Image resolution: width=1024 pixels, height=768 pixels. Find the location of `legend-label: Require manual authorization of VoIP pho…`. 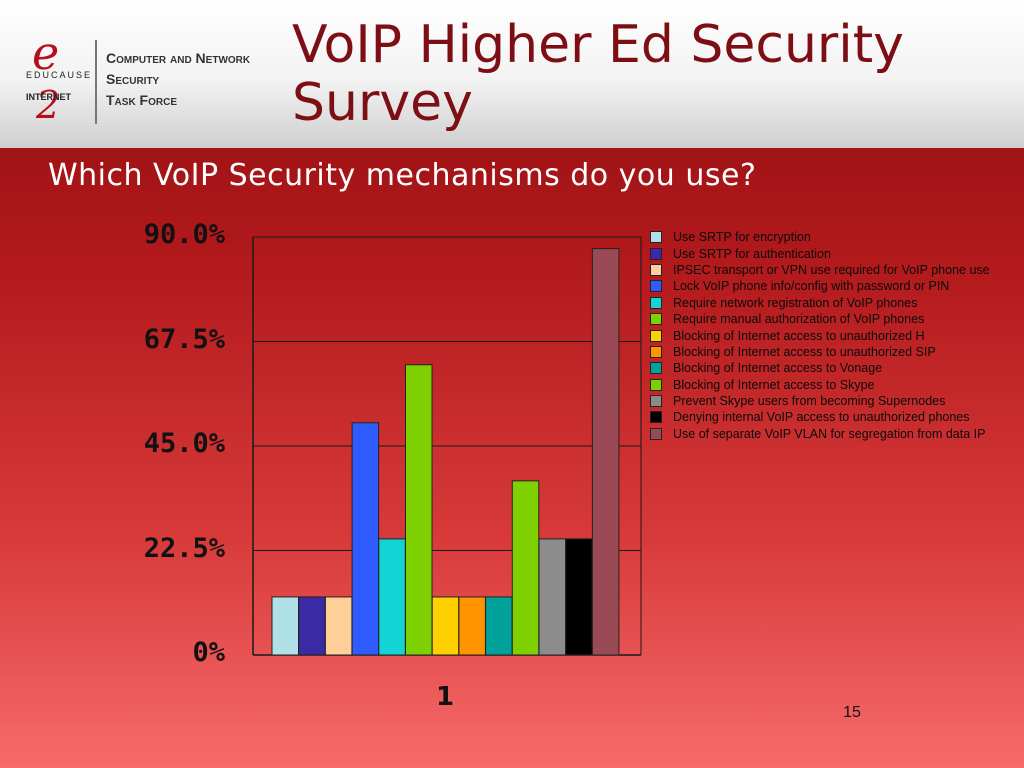

legend-label: Require manual authorization of VoIP pho… is located at coordinates (799, 319).